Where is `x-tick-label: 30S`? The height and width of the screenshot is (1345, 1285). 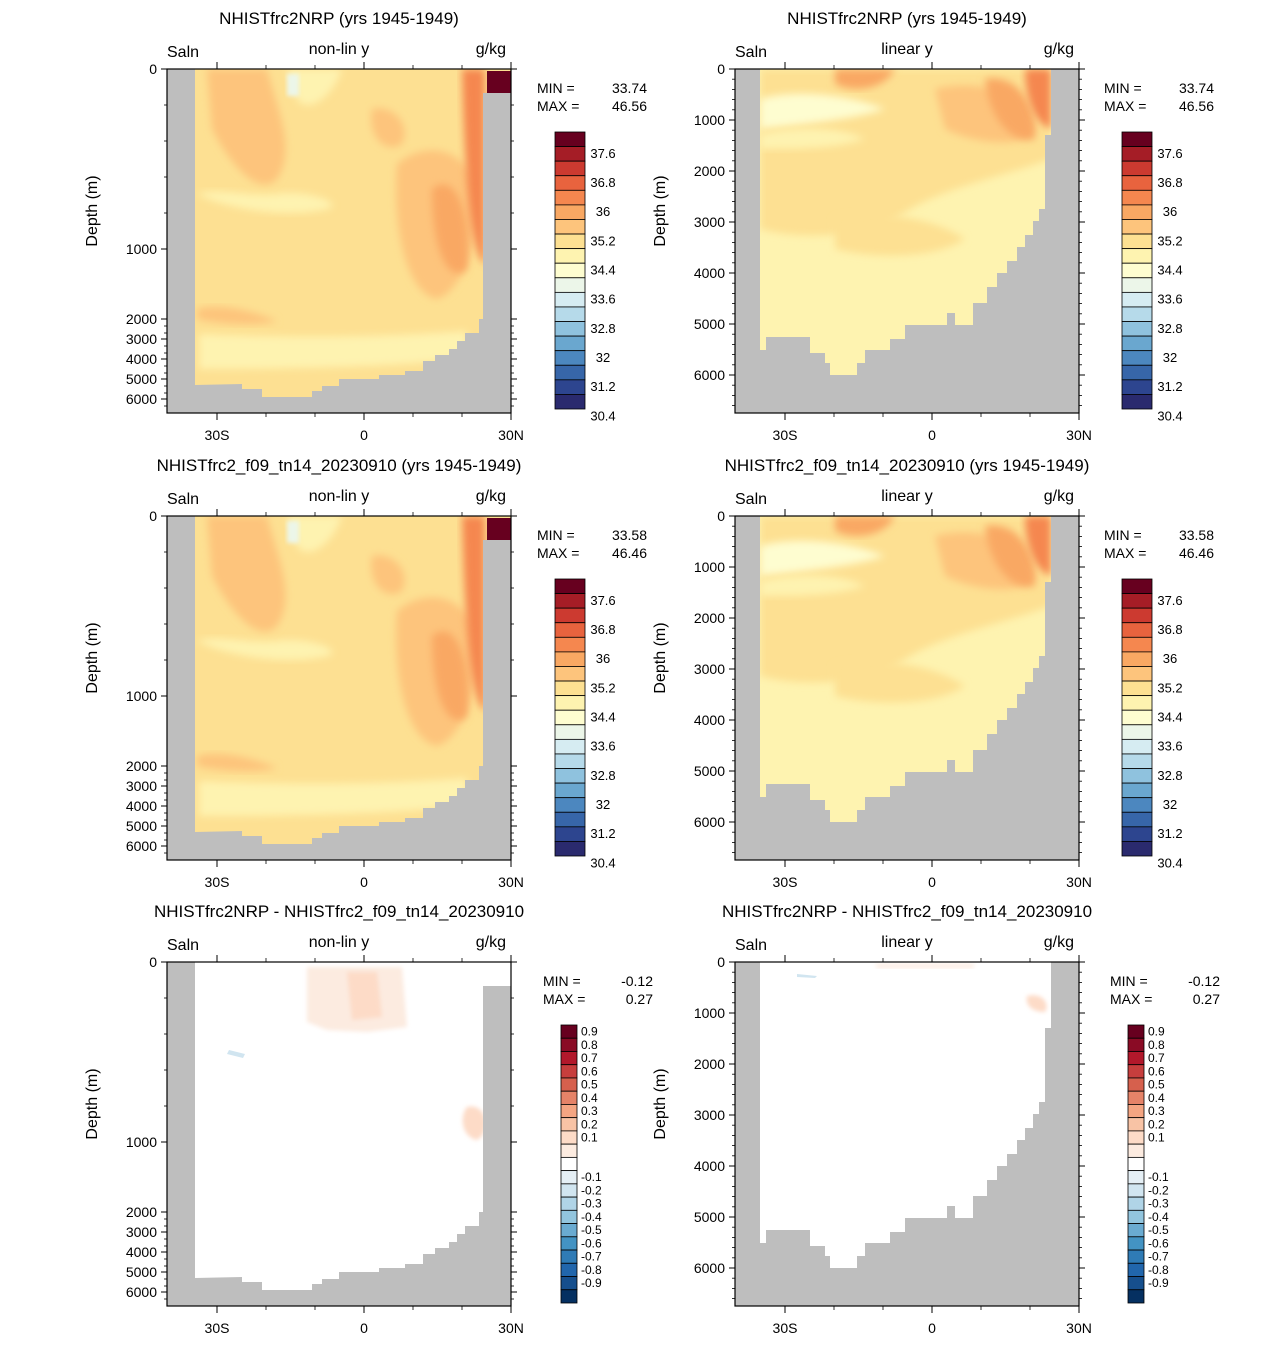
x-tick-label: 30S is located at coordinates (217, 1328).